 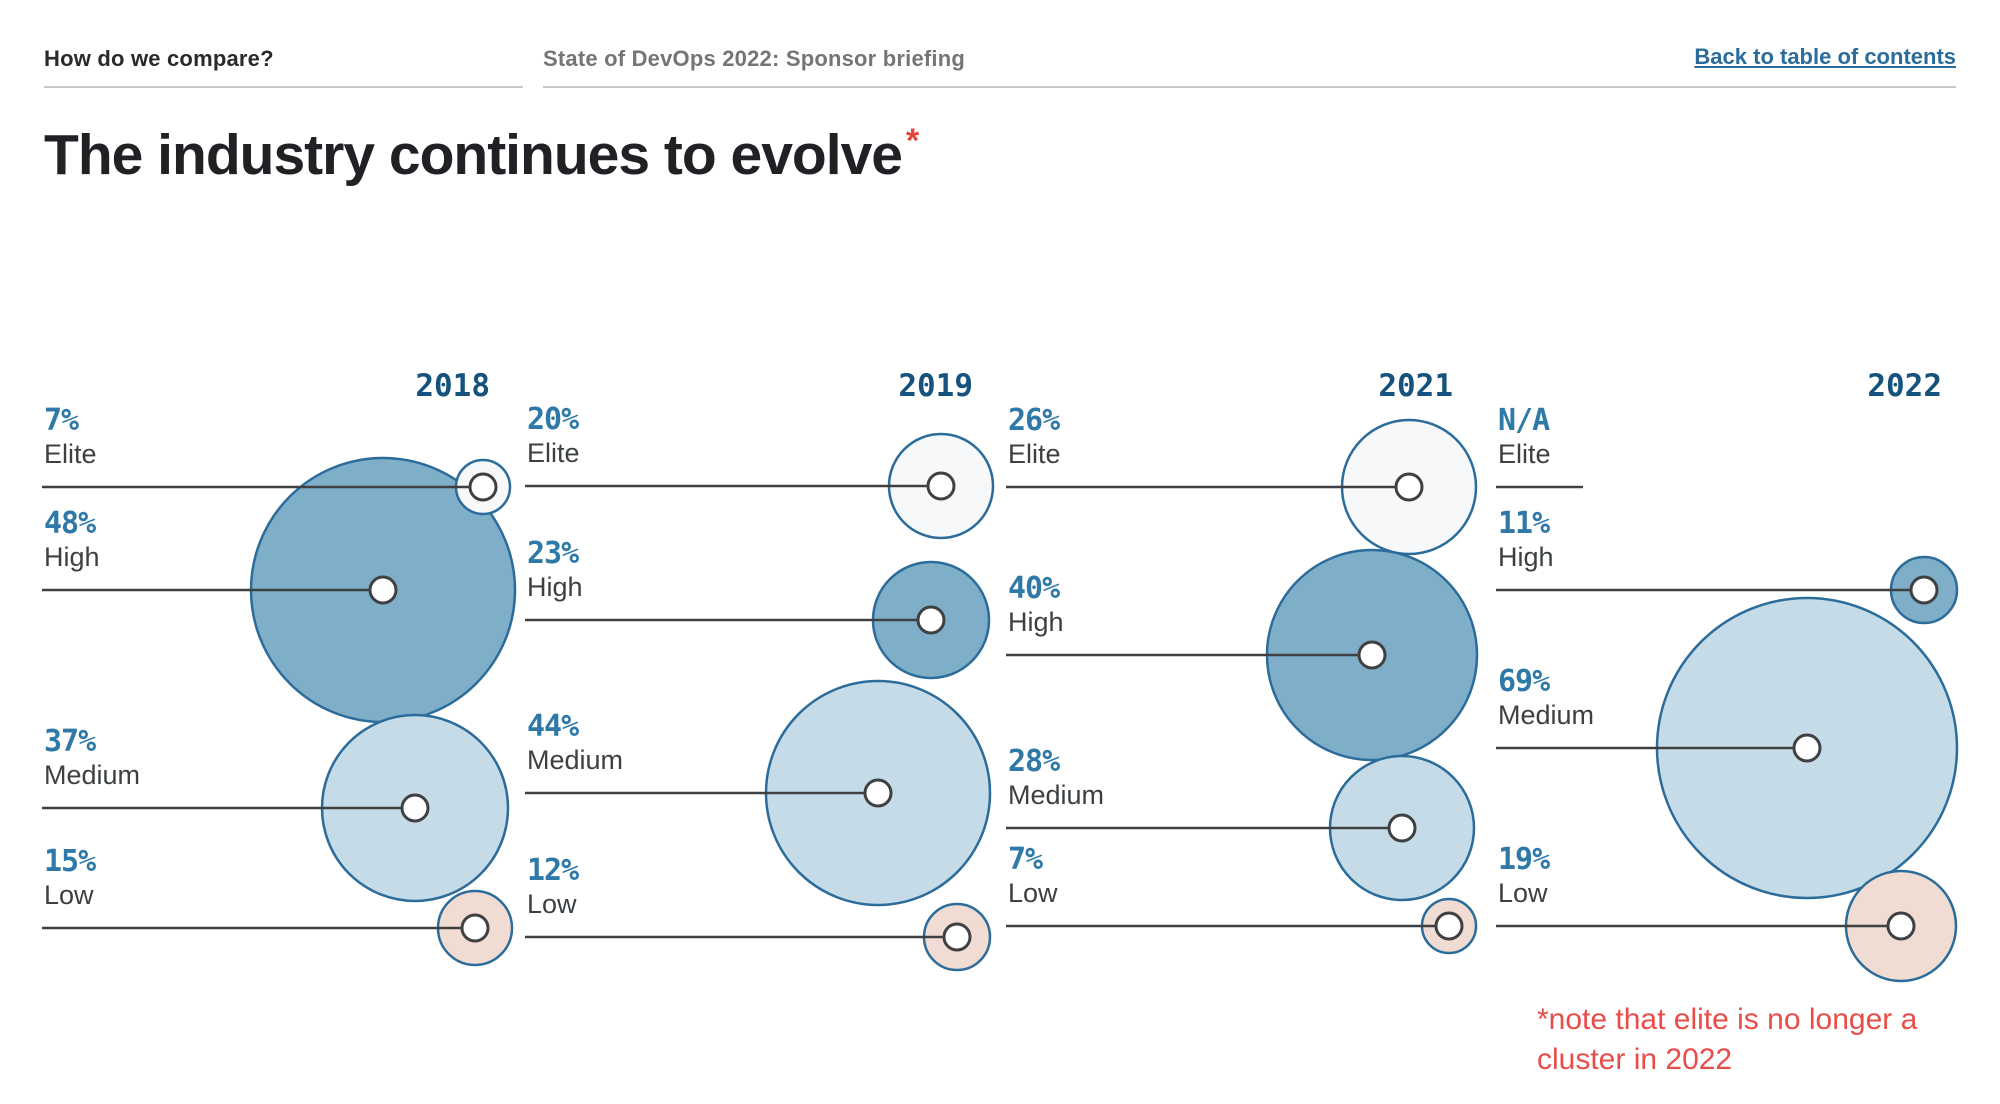 I want to click on center-marker-2018-high, so click(x=383, y=590).